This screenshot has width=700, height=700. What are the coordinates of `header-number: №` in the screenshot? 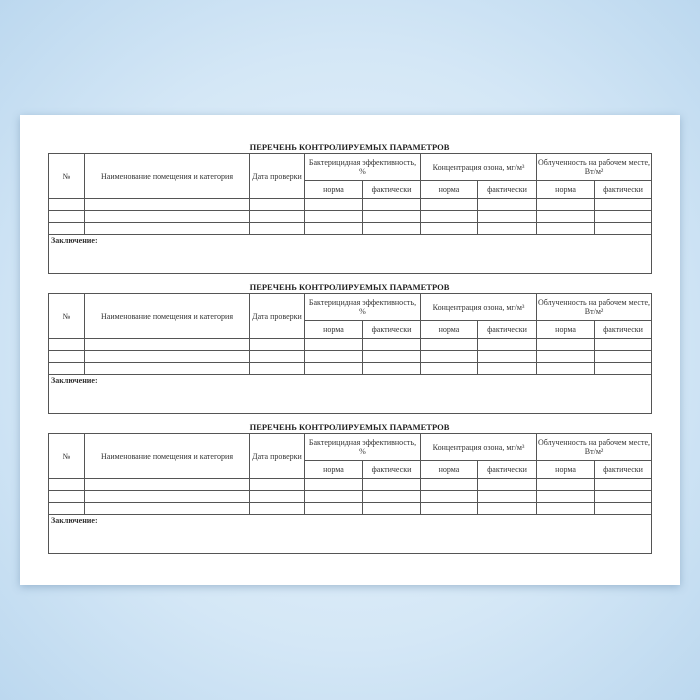 It's located at (66, 456).